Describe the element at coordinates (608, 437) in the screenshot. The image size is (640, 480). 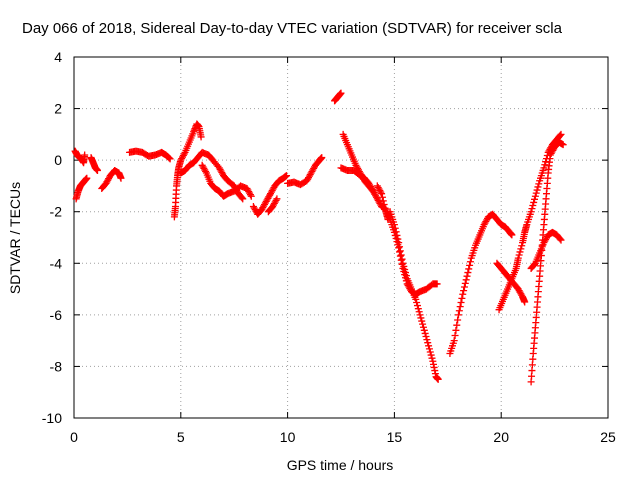
I see `x-tick-label: 25` at that location.